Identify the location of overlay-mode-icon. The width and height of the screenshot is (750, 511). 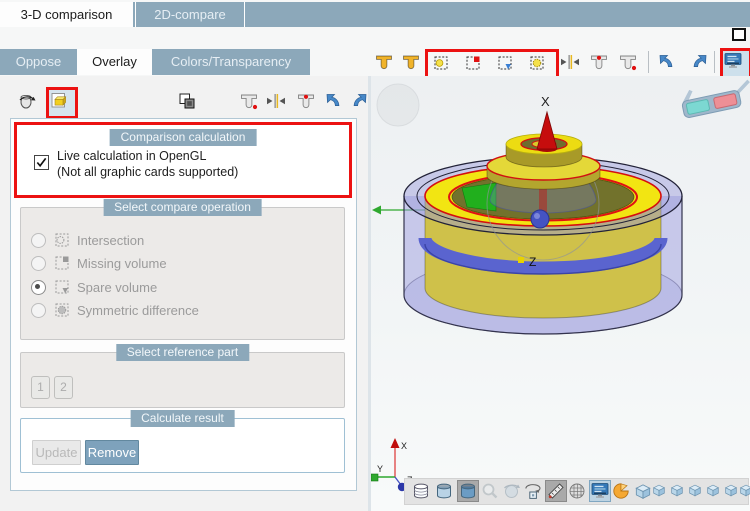
(59, 100).